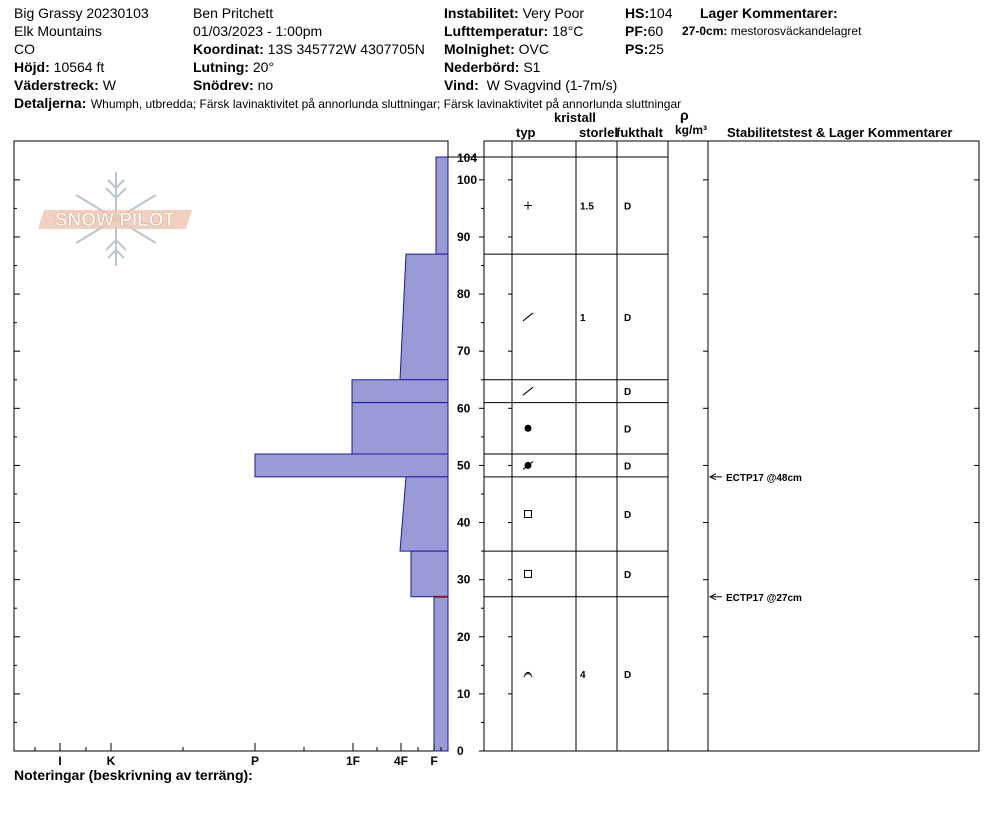 This screenshot has width=994, height=840. Describe the element at coordinates (464, 580) in the screenshot. I see `depth-tick-label: 30` at that location.